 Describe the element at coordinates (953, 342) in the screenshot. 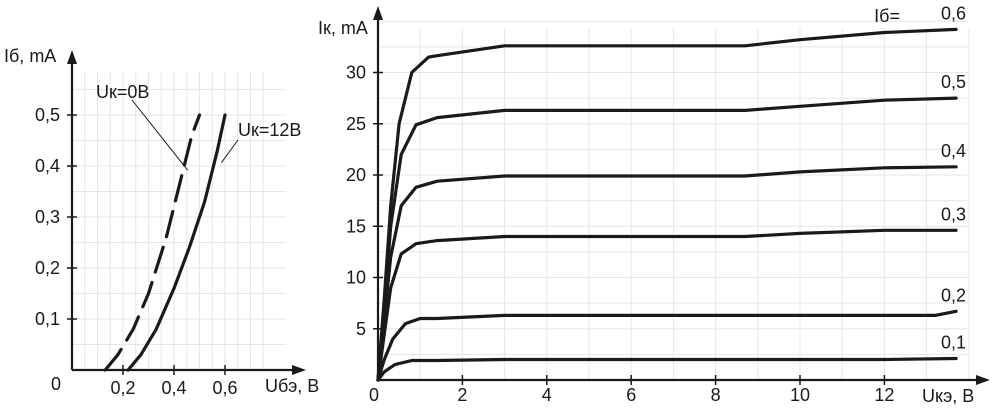

I see `right-series-label-6: 0,1` at that location.